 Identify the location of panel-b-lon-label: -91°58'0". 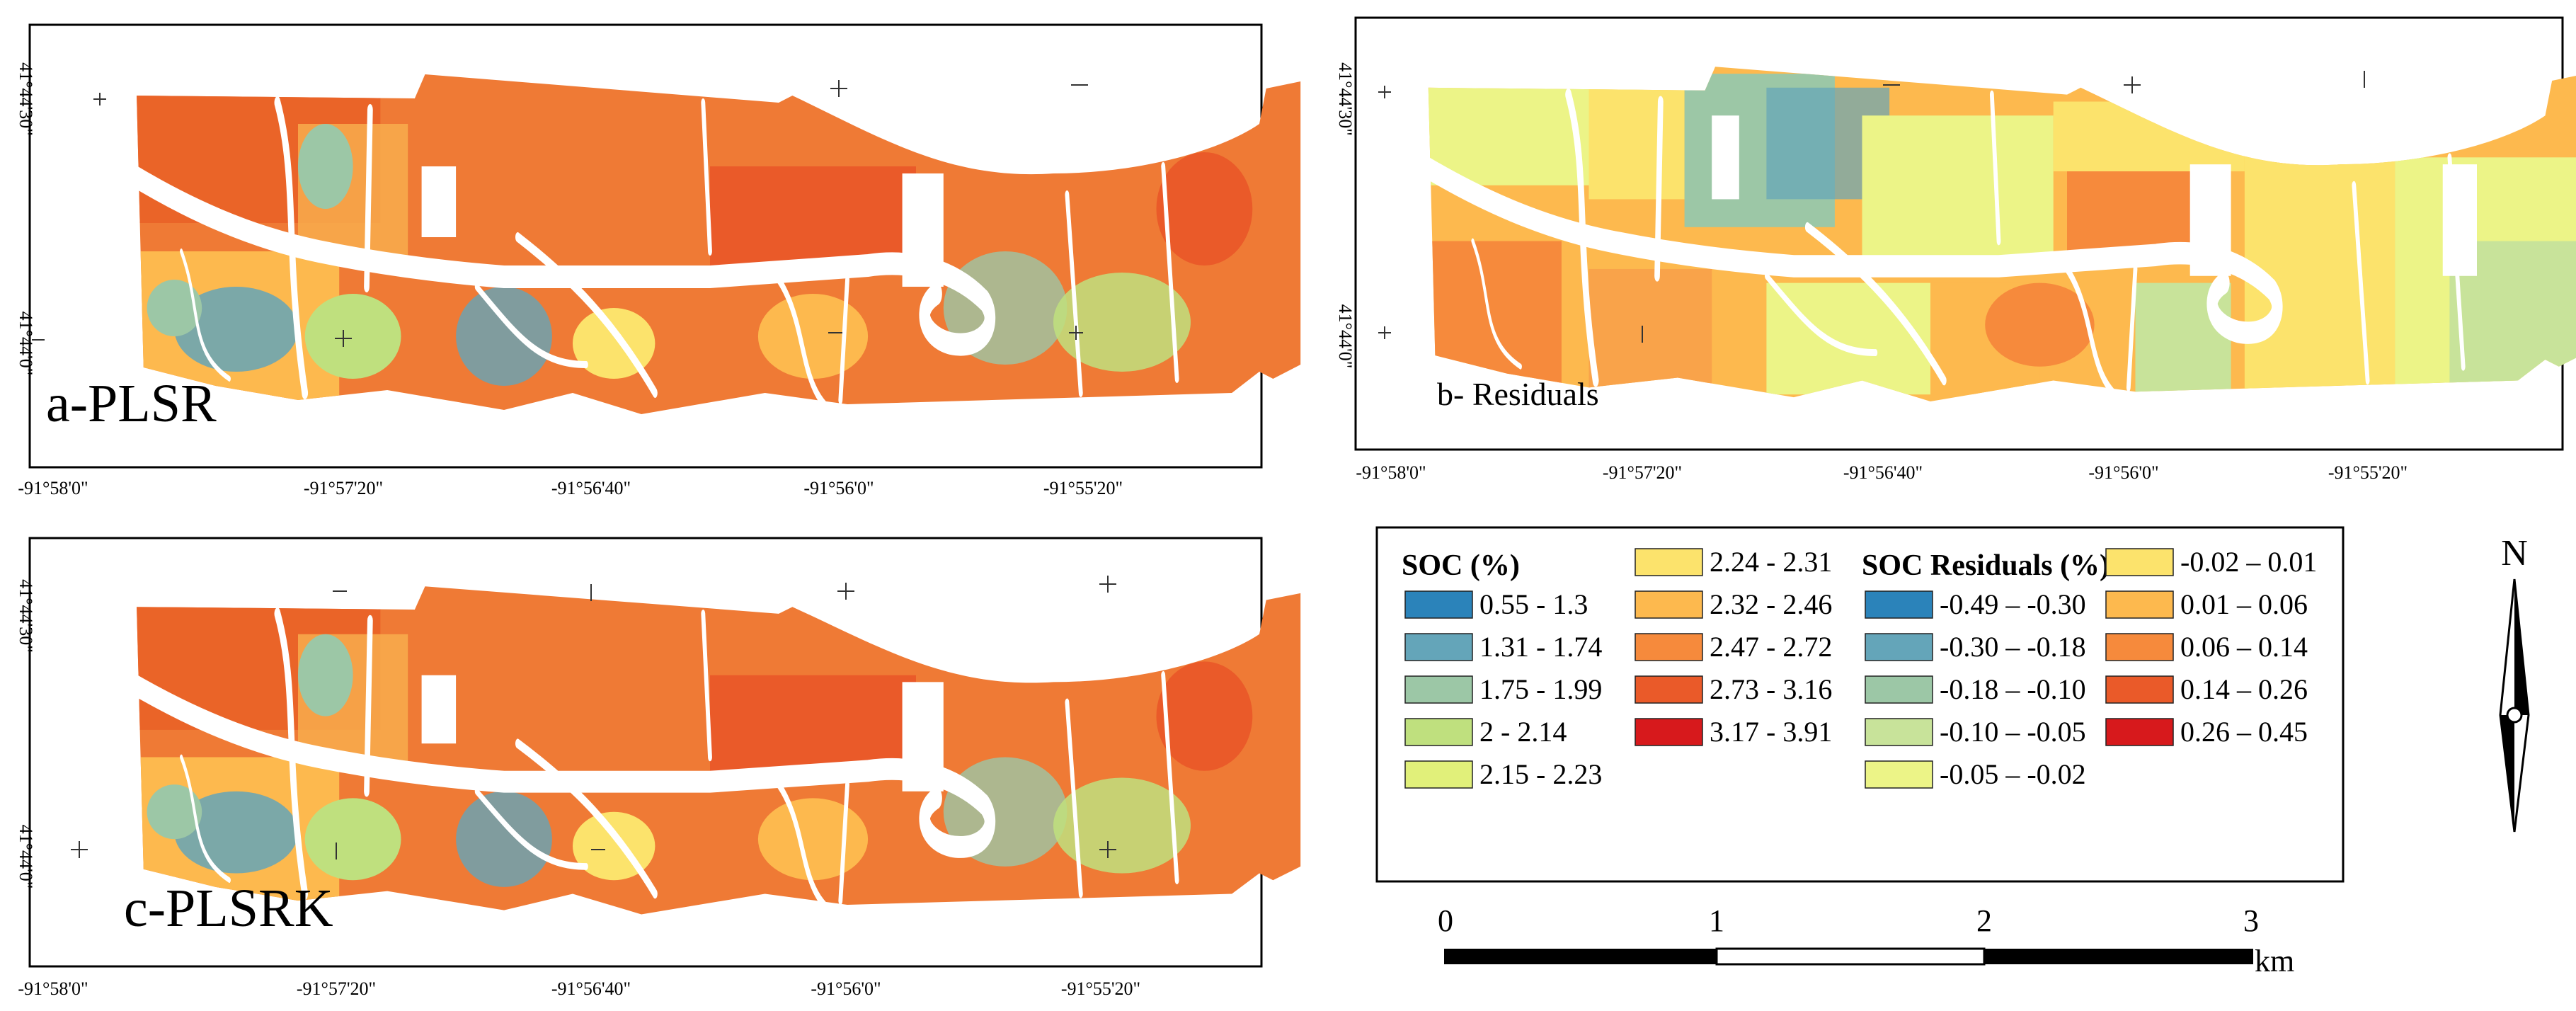
(1391, 472).